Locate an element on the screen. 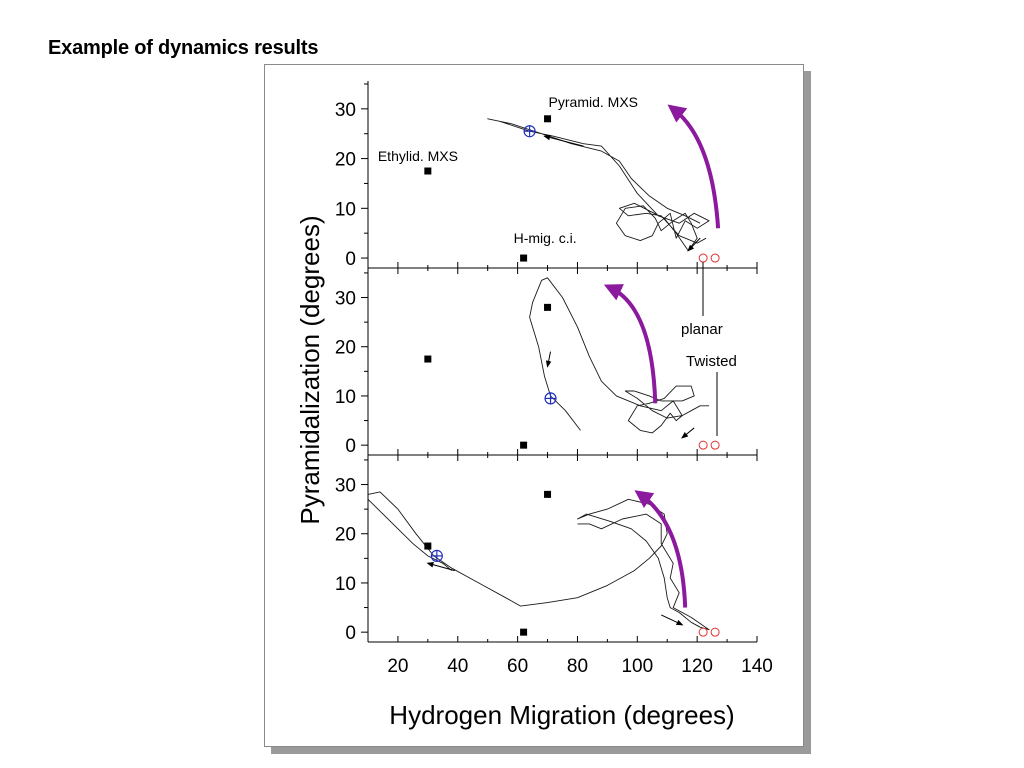  label-twisted: Twisted is located at coordinates (711, 361).